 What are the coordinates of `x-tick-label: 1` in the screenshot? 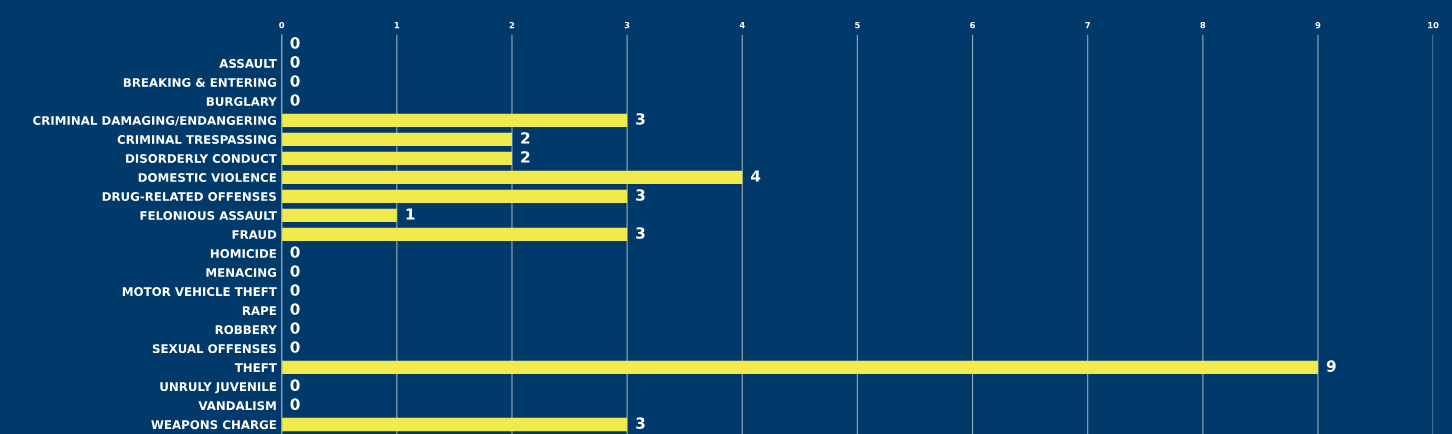 It's located at (397, 25).